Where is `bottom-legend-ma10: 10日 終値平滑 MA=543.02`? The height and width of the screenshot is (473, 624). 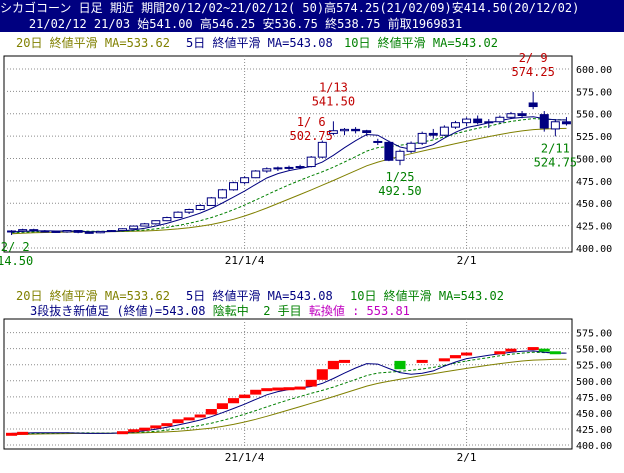 bottom-legend-ma10: 10日 終値平滑 MA=543.02 is located at coordinates (427, 296).